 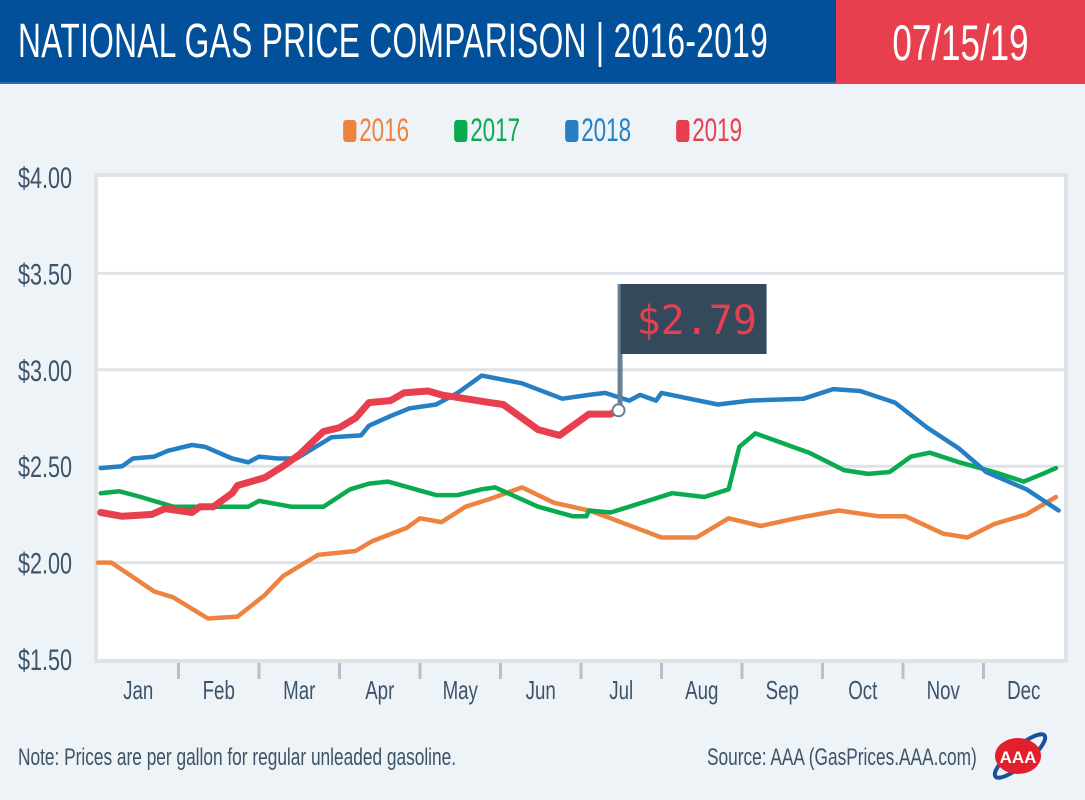 I want to click on y-tick-label: $2.00, so click(x=45, y=563).